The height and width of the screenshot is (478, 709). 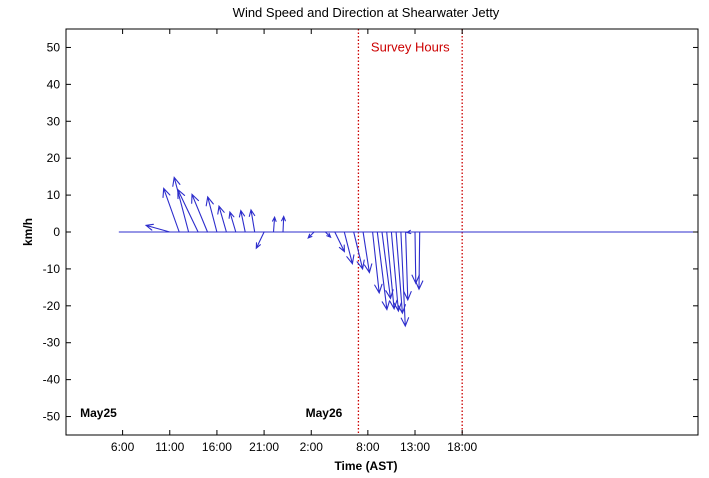 What do you see at coordinates (324, 413) in the screenshot?
I see `day-label: May26` at bounding box center [324, 413].